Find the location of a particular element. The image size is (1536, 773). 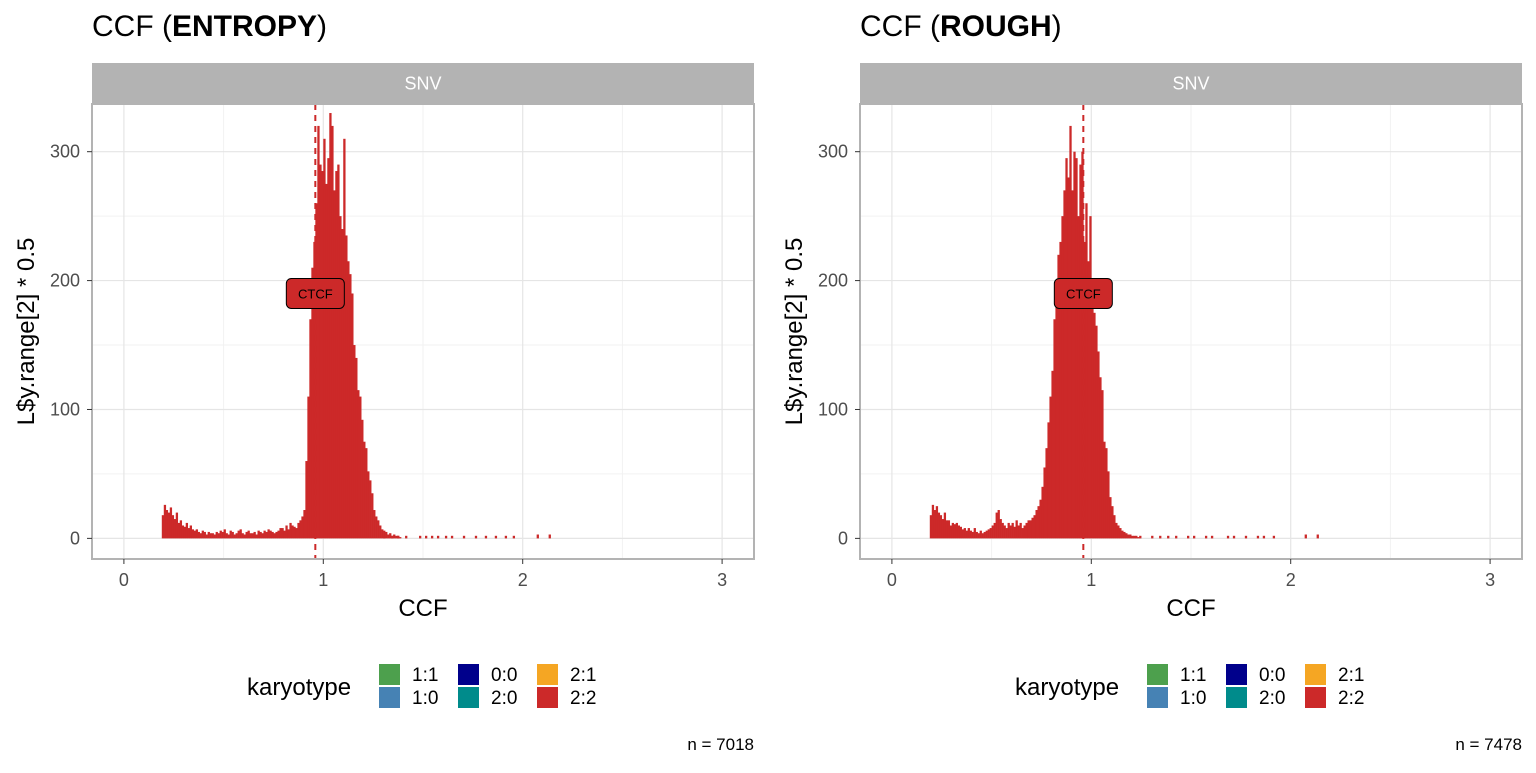

annotation-box is located at coordinates (315, 293).